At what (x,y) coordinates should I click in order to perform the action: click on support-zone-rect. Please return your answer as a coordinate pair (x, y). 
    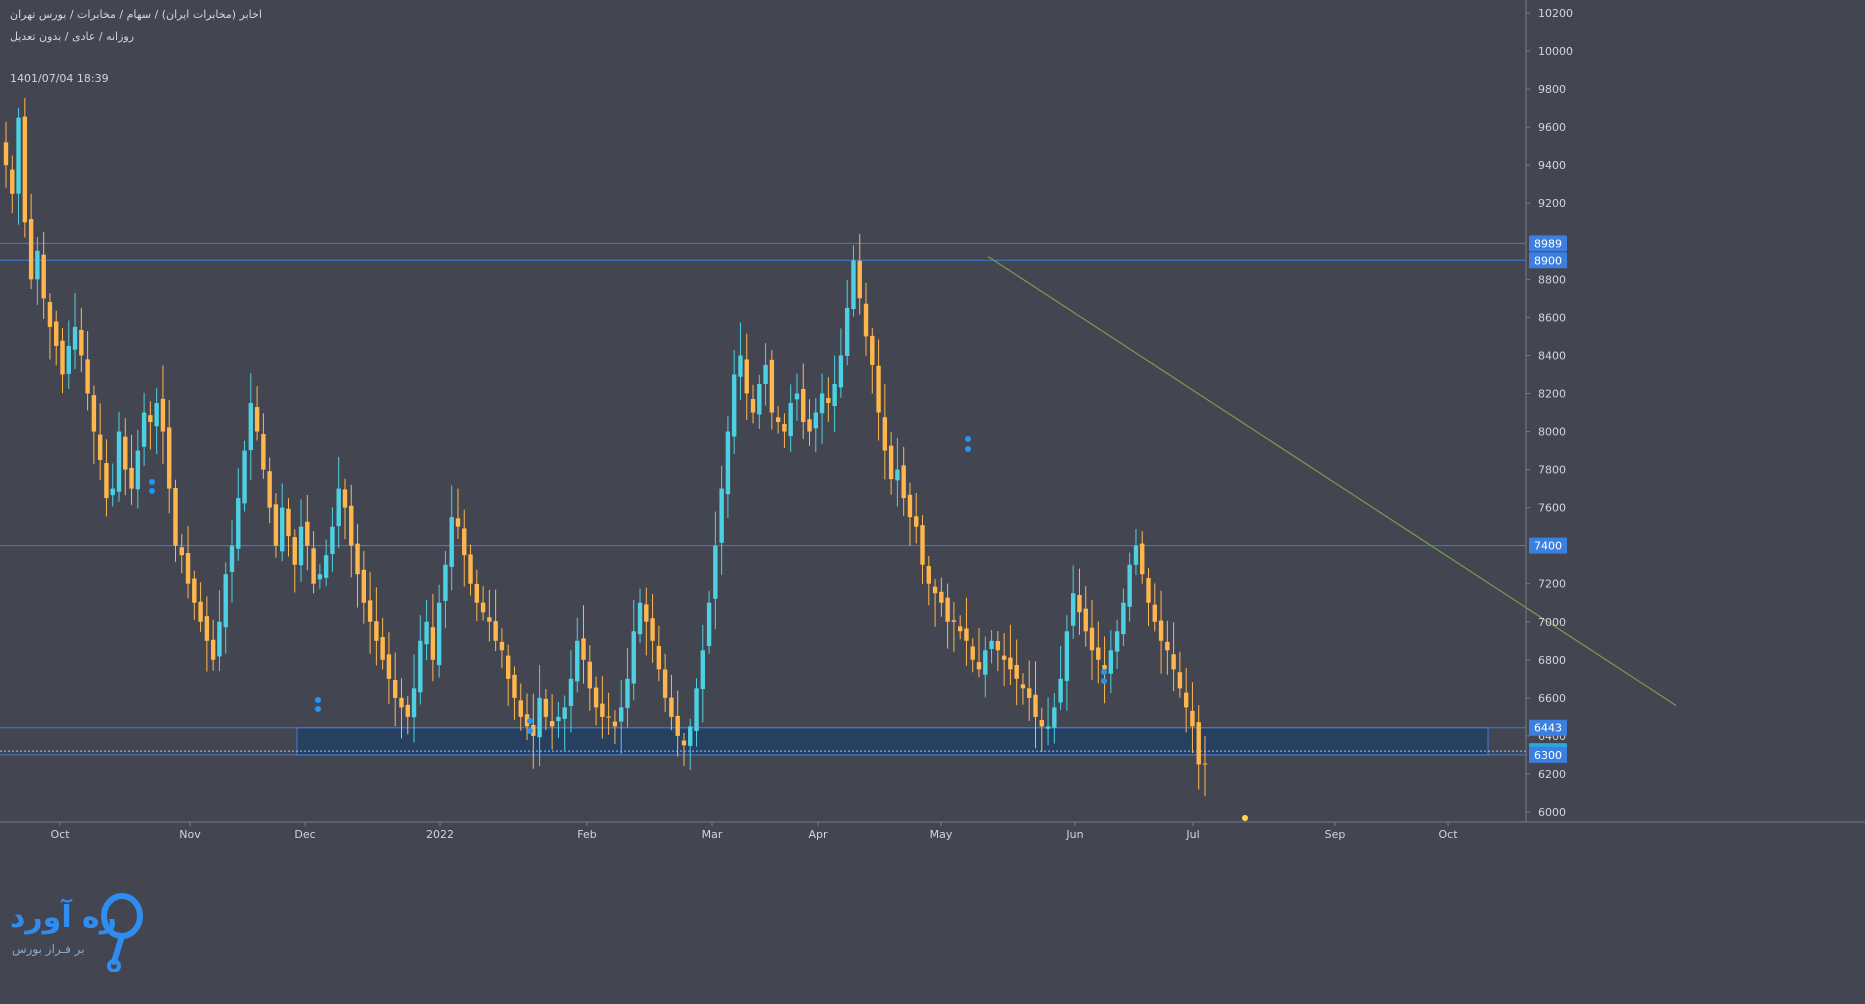
    Looking at the image, I should click on (892, 741).